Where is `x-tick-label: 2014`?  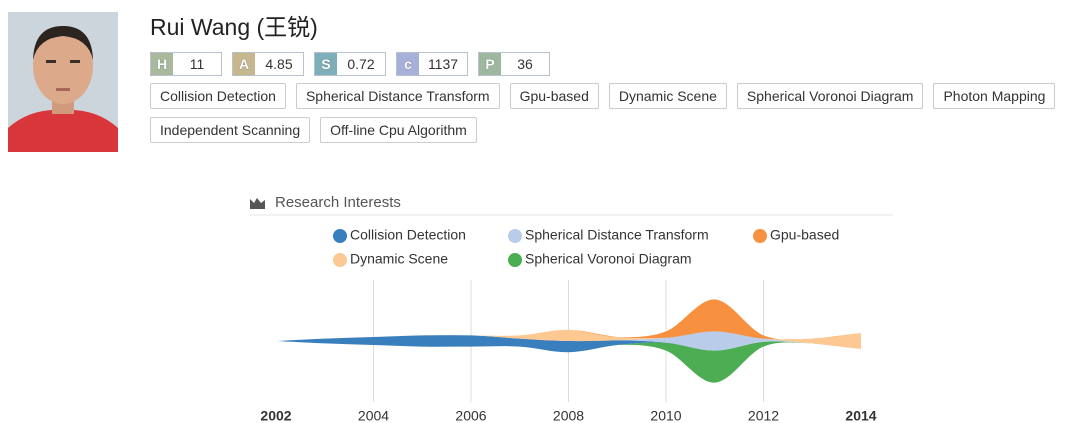 x-tick-label: 2014 is located at coordinates (860, 415).